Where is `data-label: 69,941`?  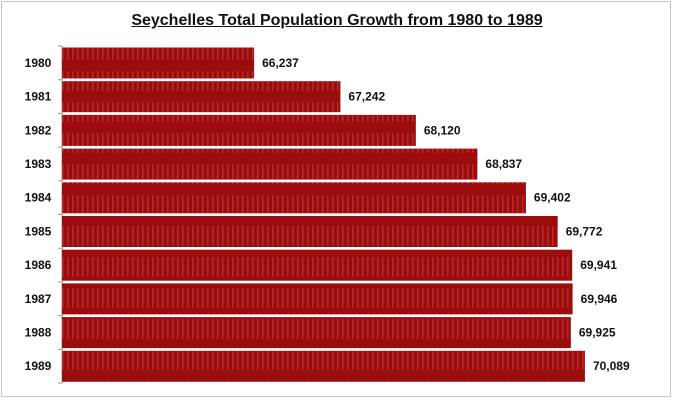 data-label: 69,941 is located at coordinates (598, 265).